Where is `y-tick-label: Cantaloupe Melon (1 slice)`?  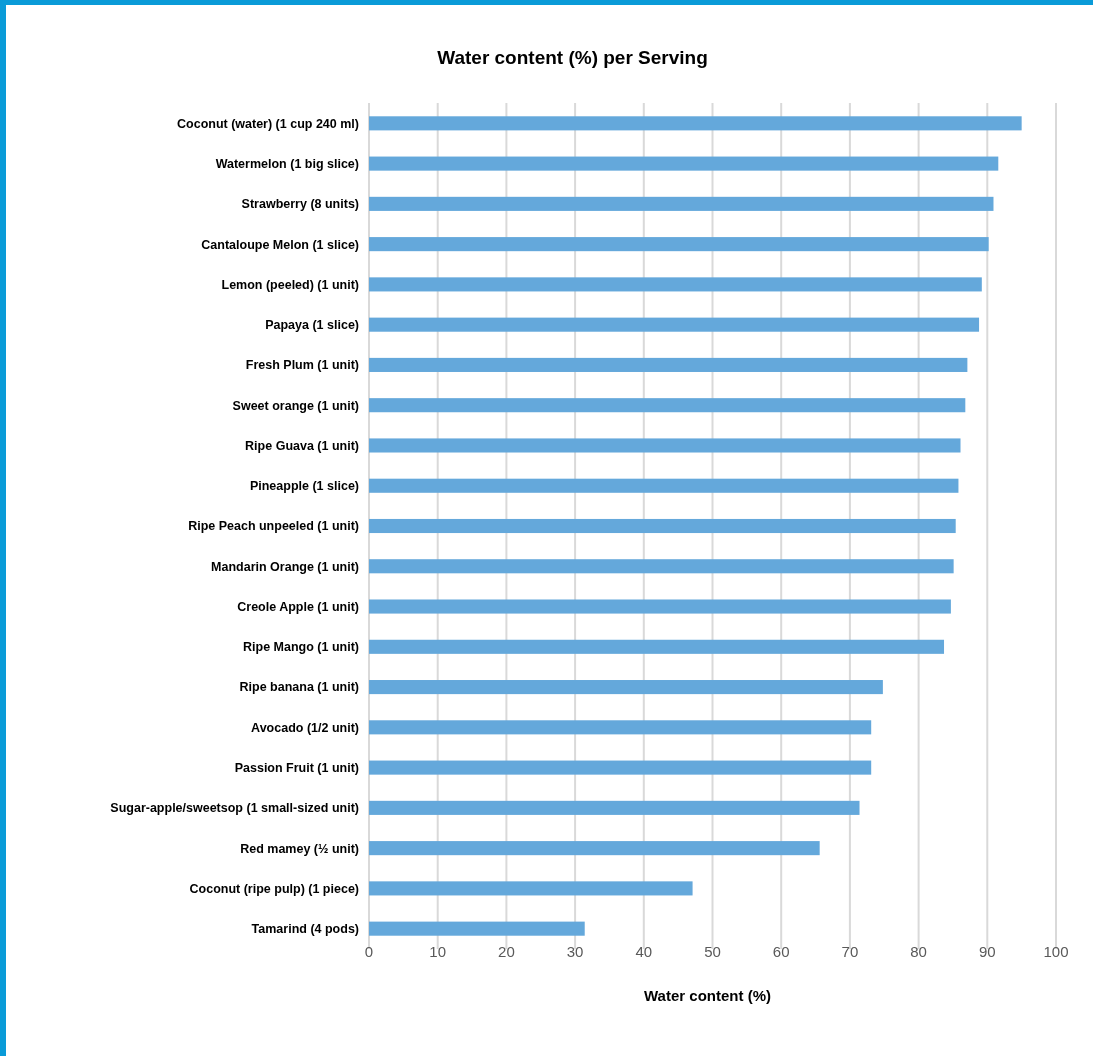
y-tick-label: Cantaloupe Melon (1 slice) is located at coordinates (280, 244).